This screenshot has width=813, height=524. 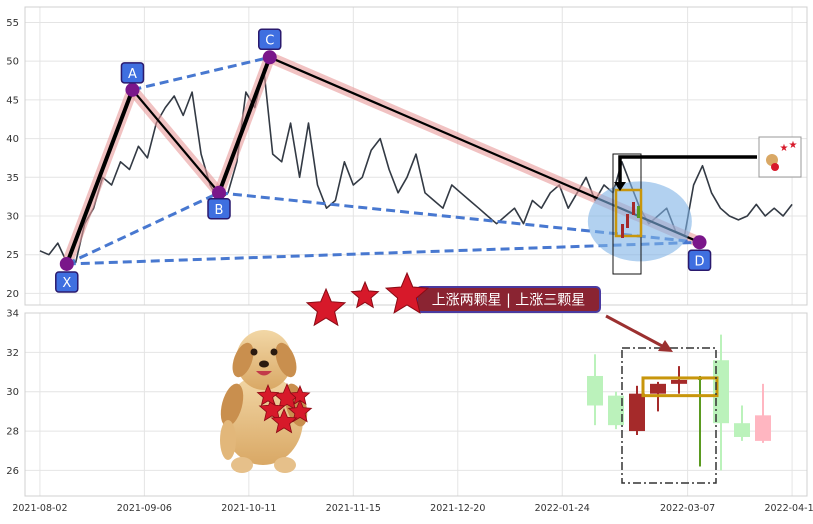 I want to click on wave-line-XA, so click(x=99, y=177).